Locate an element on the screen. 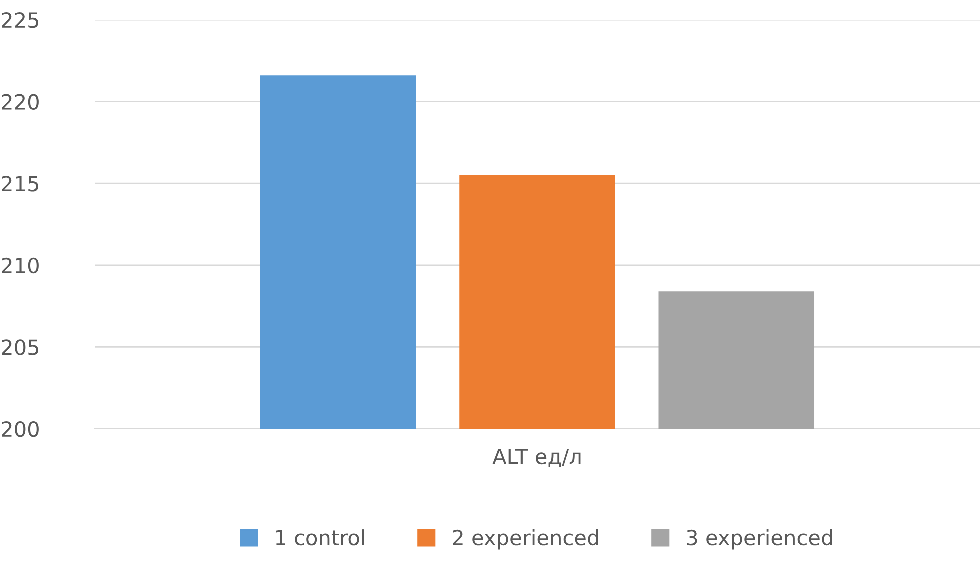  legend-label: 1 control is located at coordinates (320, 538).